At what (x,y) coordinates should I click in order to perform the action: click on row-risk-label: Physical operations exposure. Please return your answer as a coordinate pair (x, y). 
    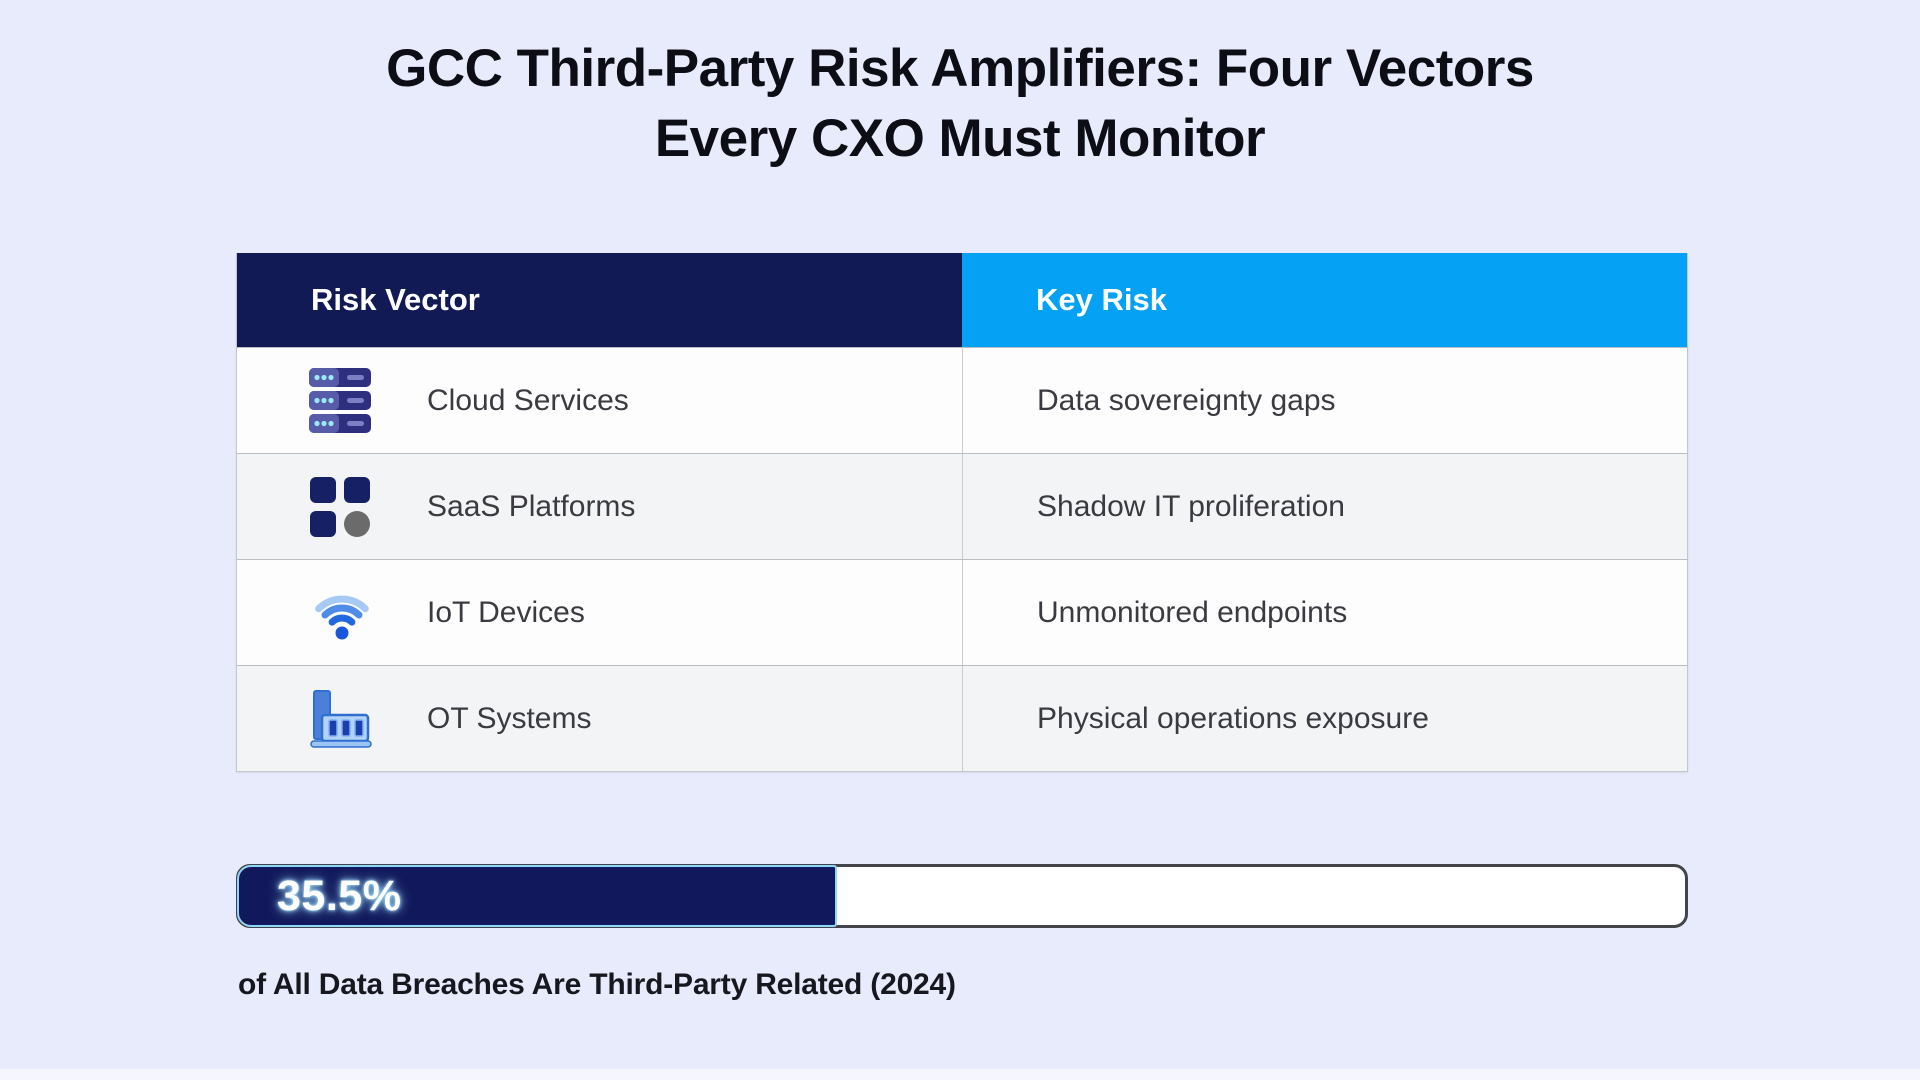
    Looking at the image, I should click on (1324, 718).